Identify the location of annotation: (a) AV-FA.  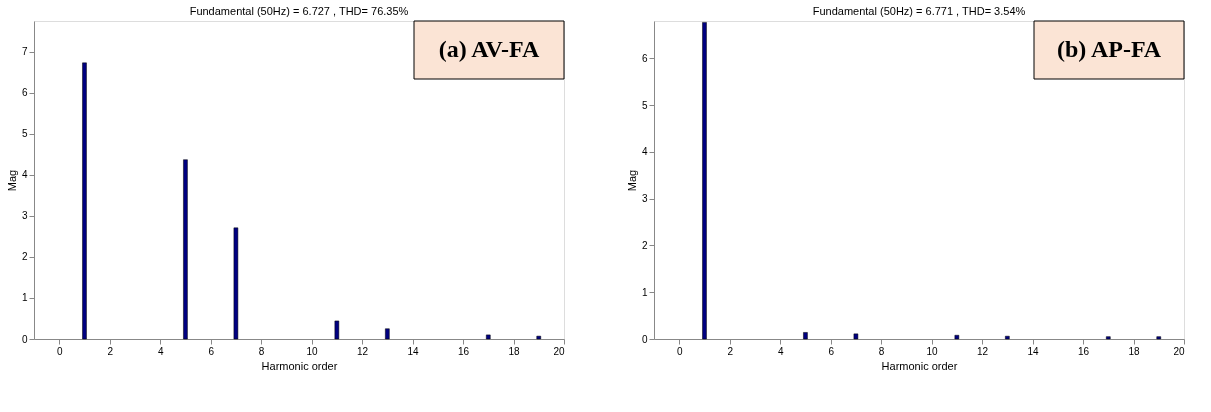
(489, 49).